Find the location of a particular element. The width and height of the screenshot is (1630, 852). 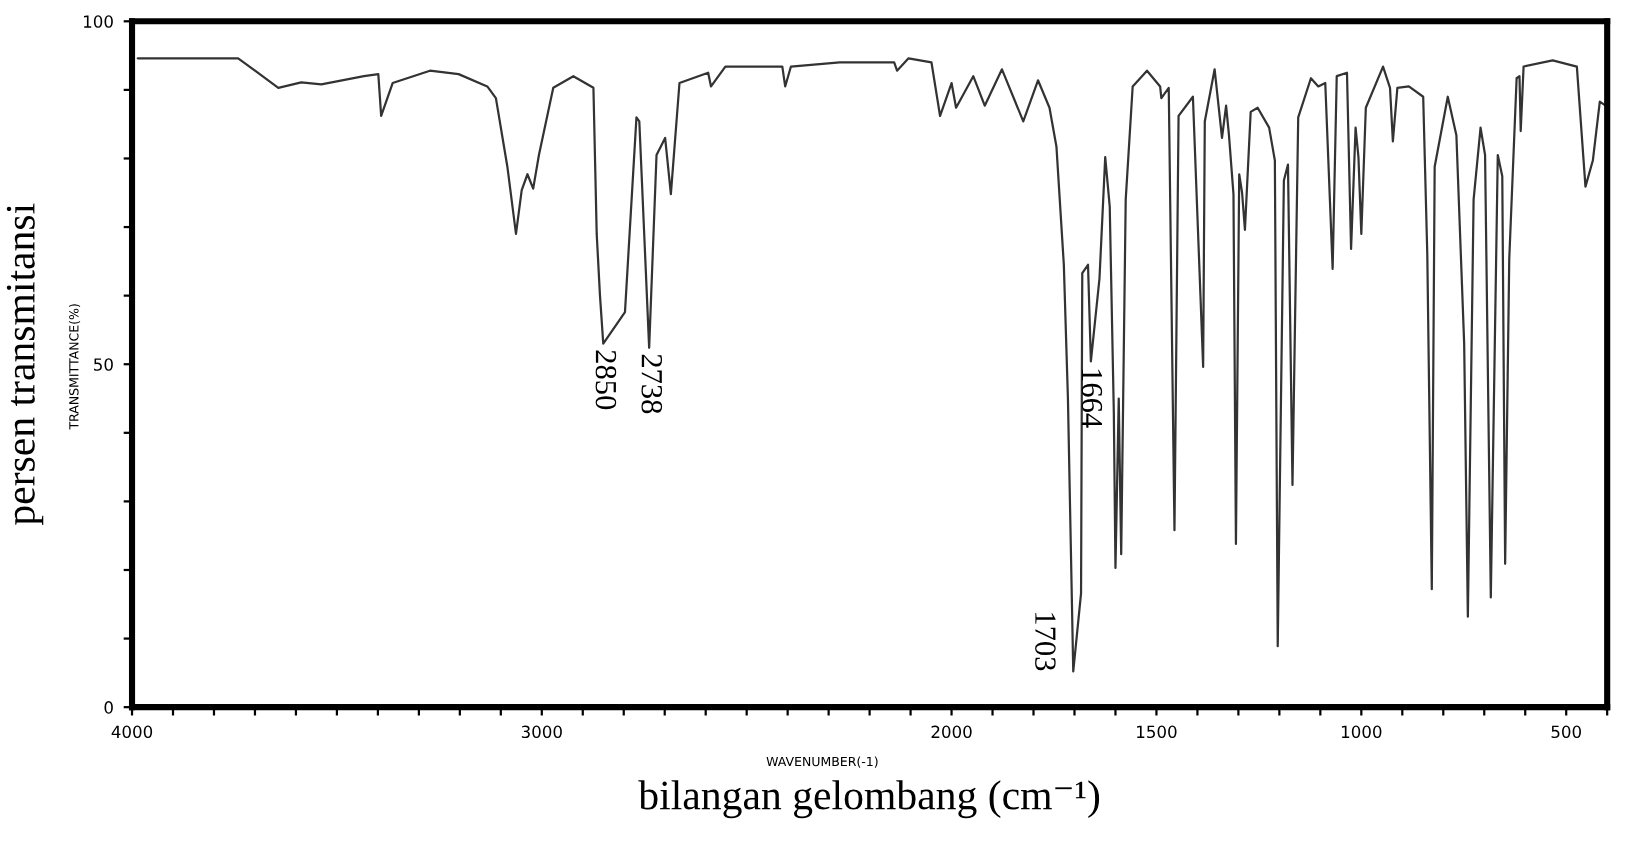

y-tick-label: 0 is located at coordinates (108, 707).